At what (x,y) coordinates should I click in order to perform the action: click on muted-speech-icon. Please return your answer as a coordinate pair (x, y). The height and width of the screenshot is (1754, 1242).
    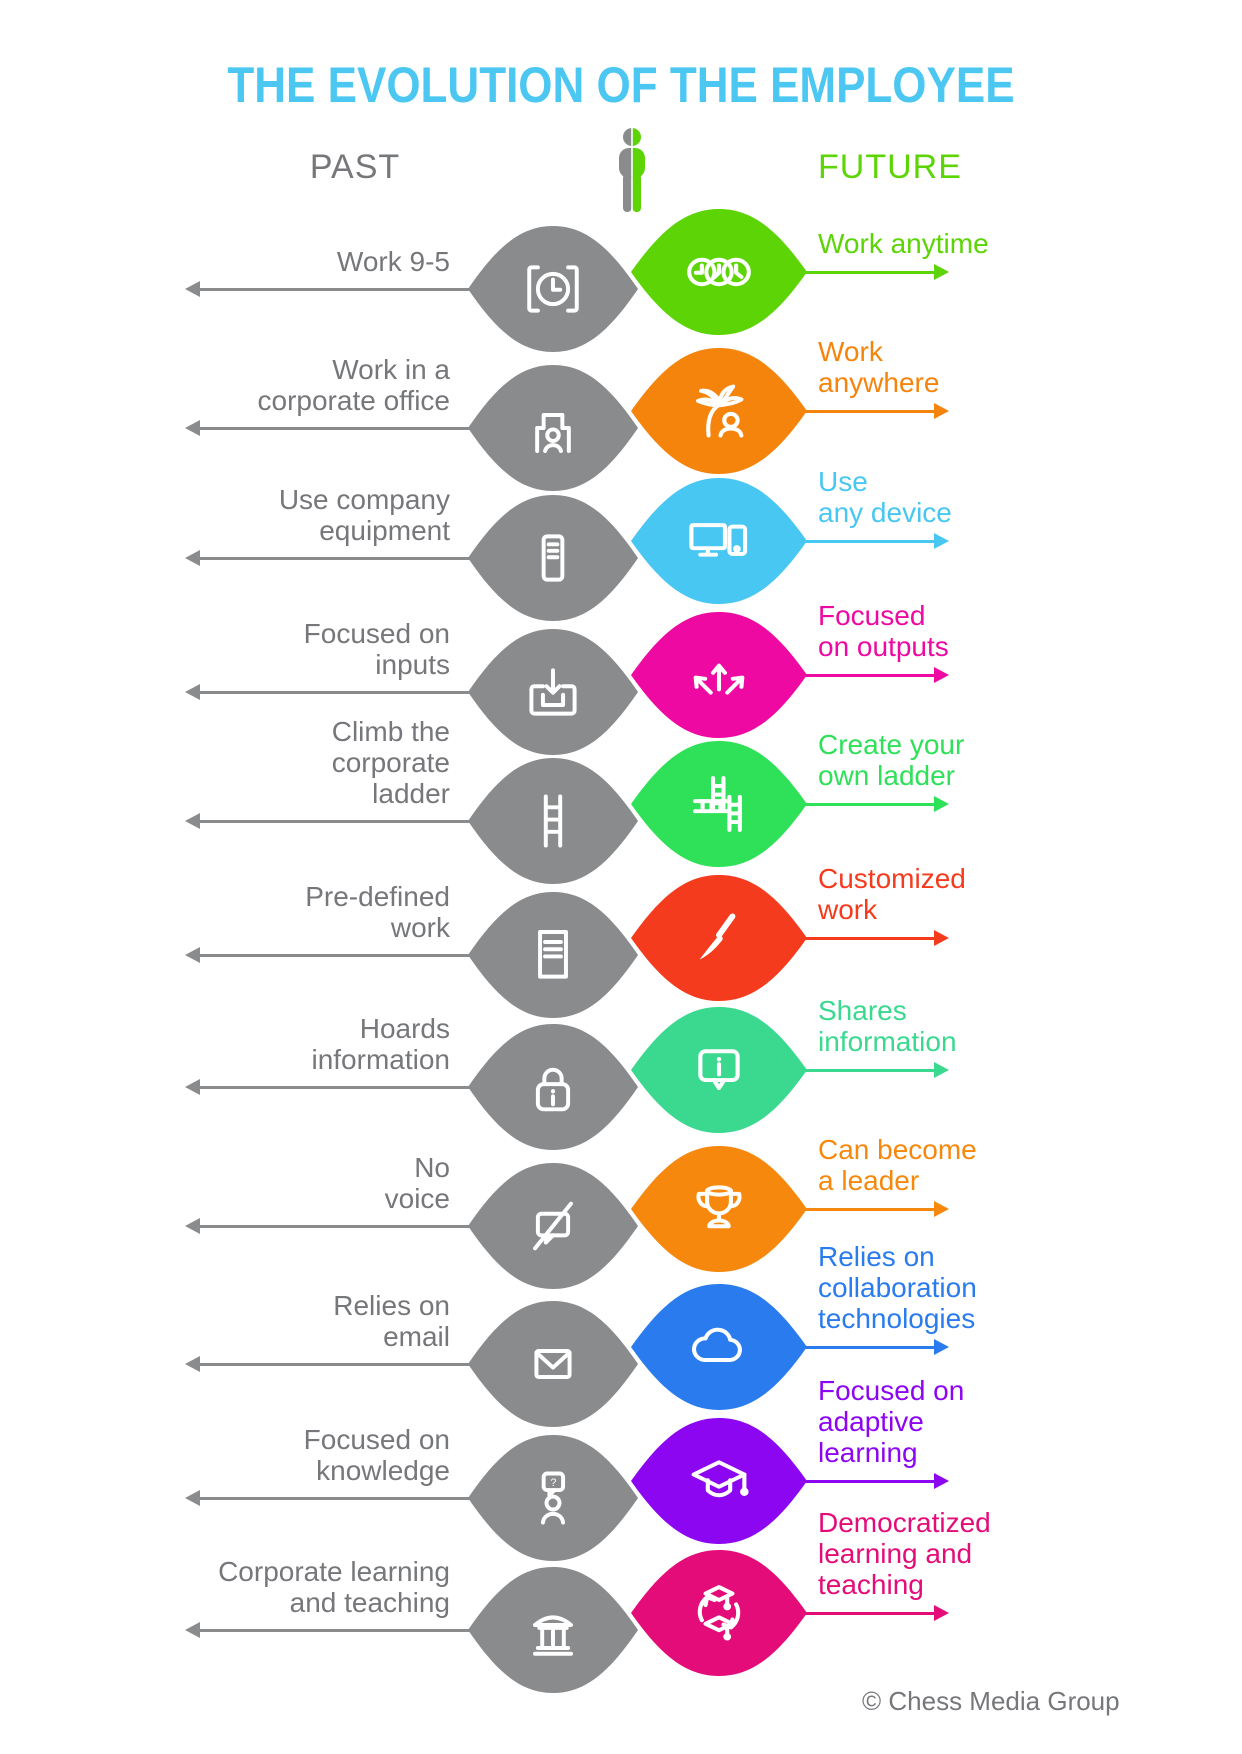
    Looking at the image, I should click on (553, 1226).